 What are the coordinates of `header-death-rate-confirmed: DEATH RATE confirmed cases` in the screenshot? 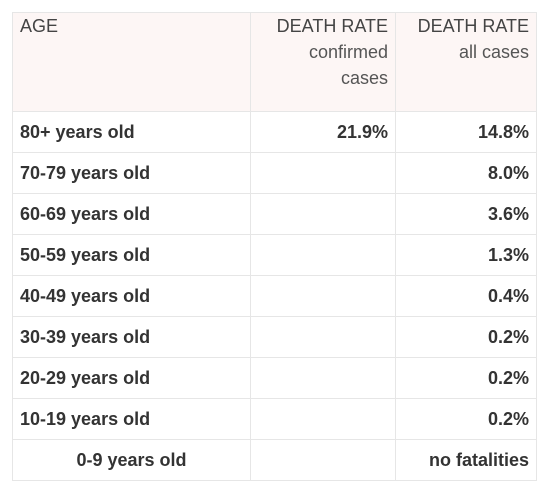 It's located at (323, 62).